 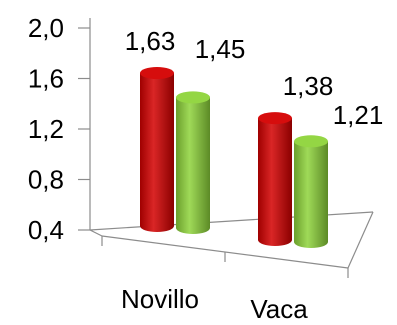 I want to click on data-label: 1,45, so click(x=220, y=49).